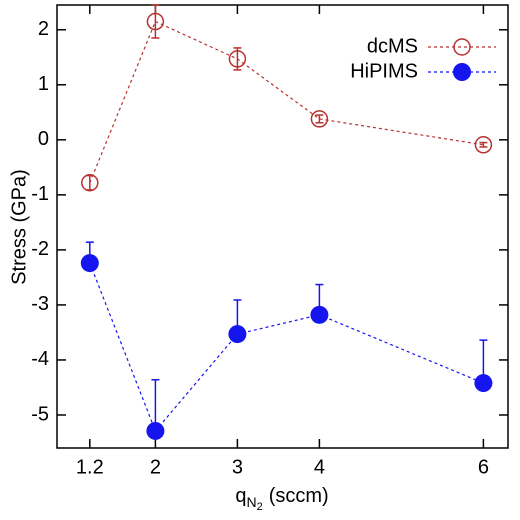  I want to click on y-tick-label: -4, so click(40, 359).